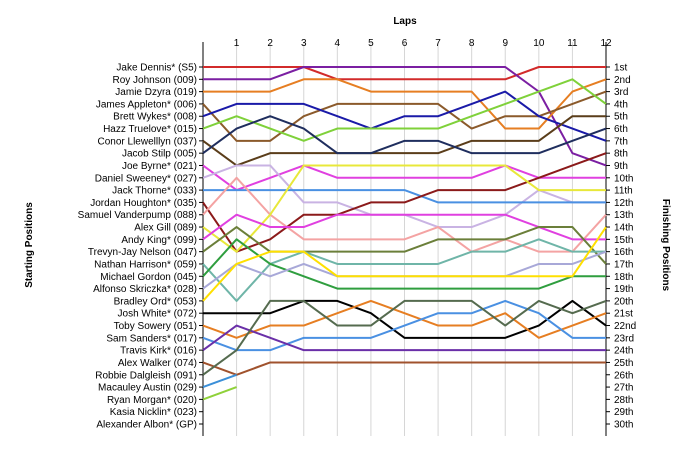 The image size is (700, 450). Describe the element at coordinates (621, 104) in the screenshot. I see `finishing-position-label: 4th` at that location.